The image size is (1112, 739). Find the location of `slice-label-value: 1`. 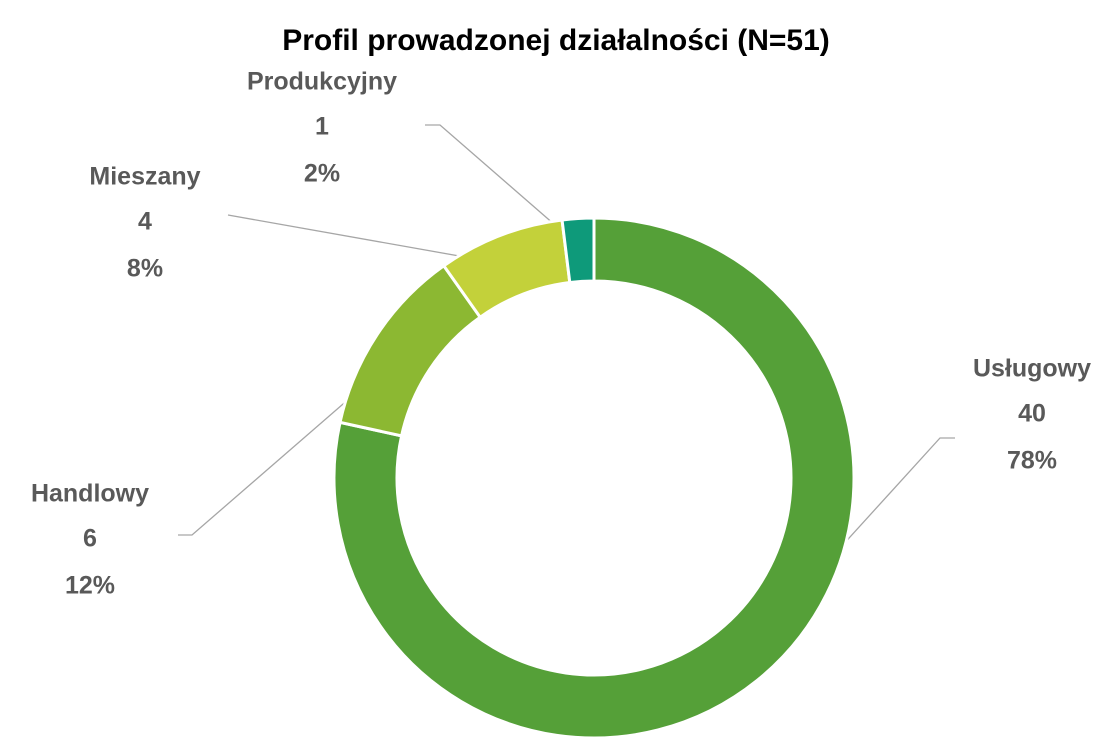

slice-label-value: 1 is located at coordinates (322, 127).